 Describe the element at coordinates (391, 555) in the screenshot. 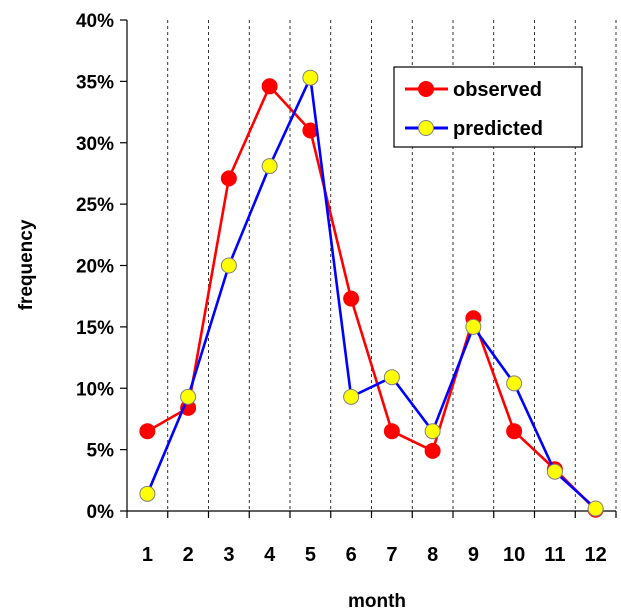

I see `x-tick-label: 7` at that location.